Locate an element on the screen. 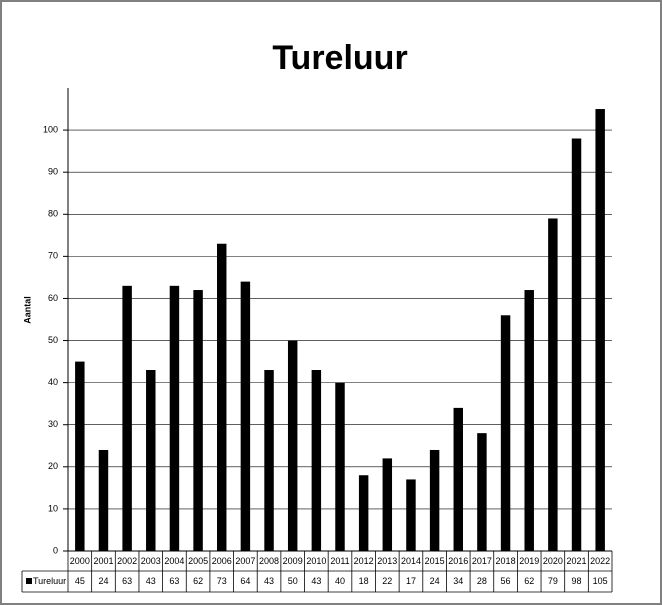  table-value: 40 is located at coordinates (340, 581).